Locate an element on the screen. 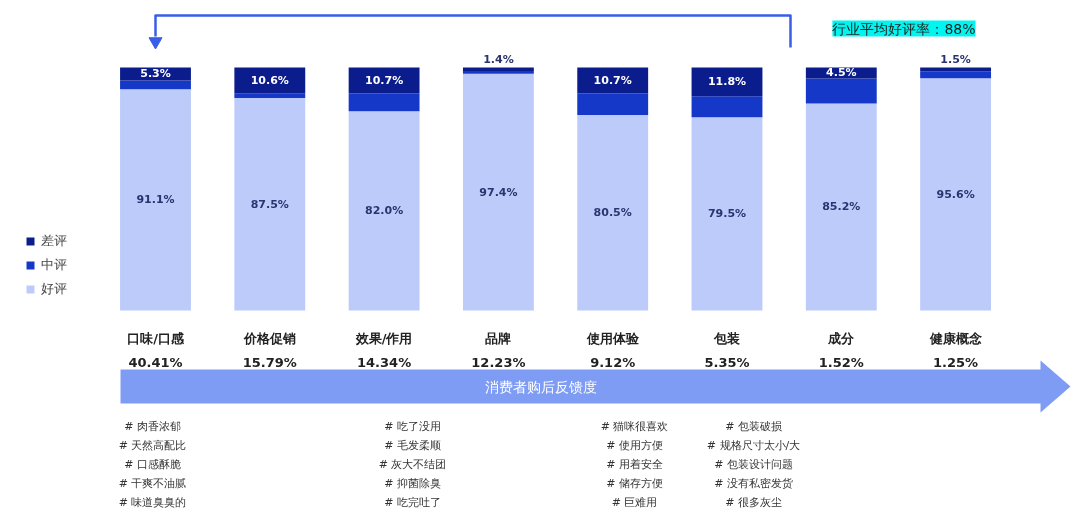 This screenshot has width=1080, height=529. text: 消费者购后反馈度 is located at coordinates (540, 386).